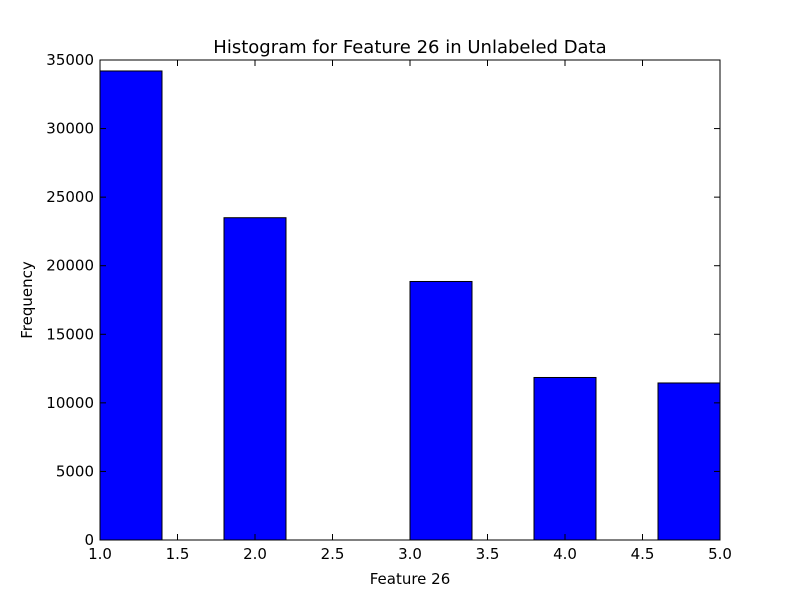 This screenshot has height=600, width=800. Describe the element at coordinates (565, 554) in the screenshot. I see `x-tick-label: 4.0` at that location.